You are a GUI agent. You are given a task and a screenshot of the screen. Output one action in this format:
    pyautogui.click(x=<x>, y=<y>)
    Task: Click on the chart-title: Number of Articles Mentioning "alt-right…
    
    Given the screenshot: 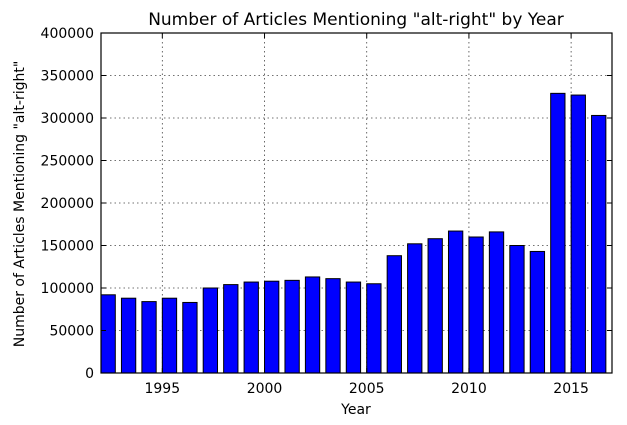 What is the action you would take?
    pyautogui.click(x=356, y=20)
    